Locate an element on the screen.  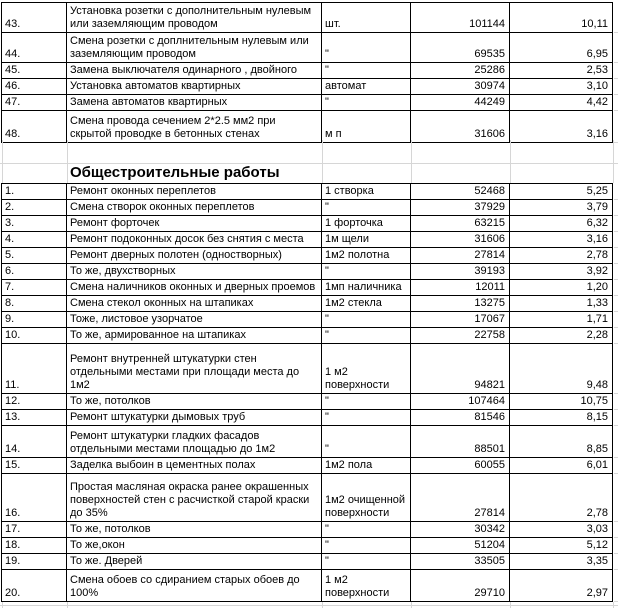
value-cell: 13275 is located at coordinates (460, 303).